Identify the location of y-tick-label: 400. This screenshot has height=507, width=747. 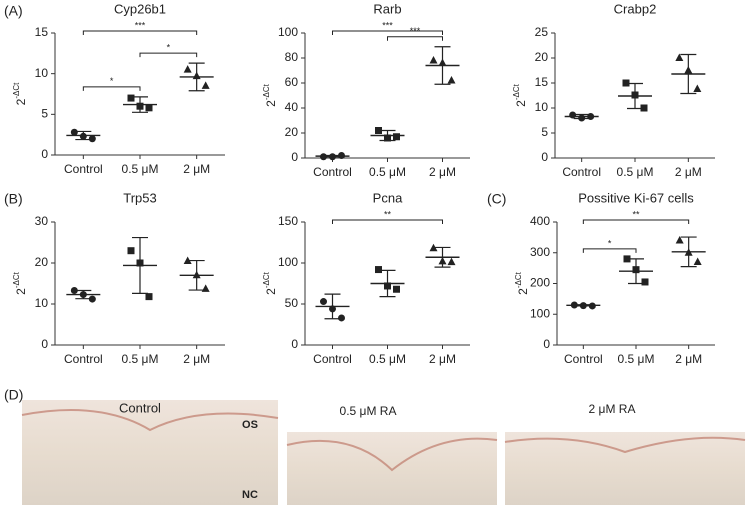
(540, 221).